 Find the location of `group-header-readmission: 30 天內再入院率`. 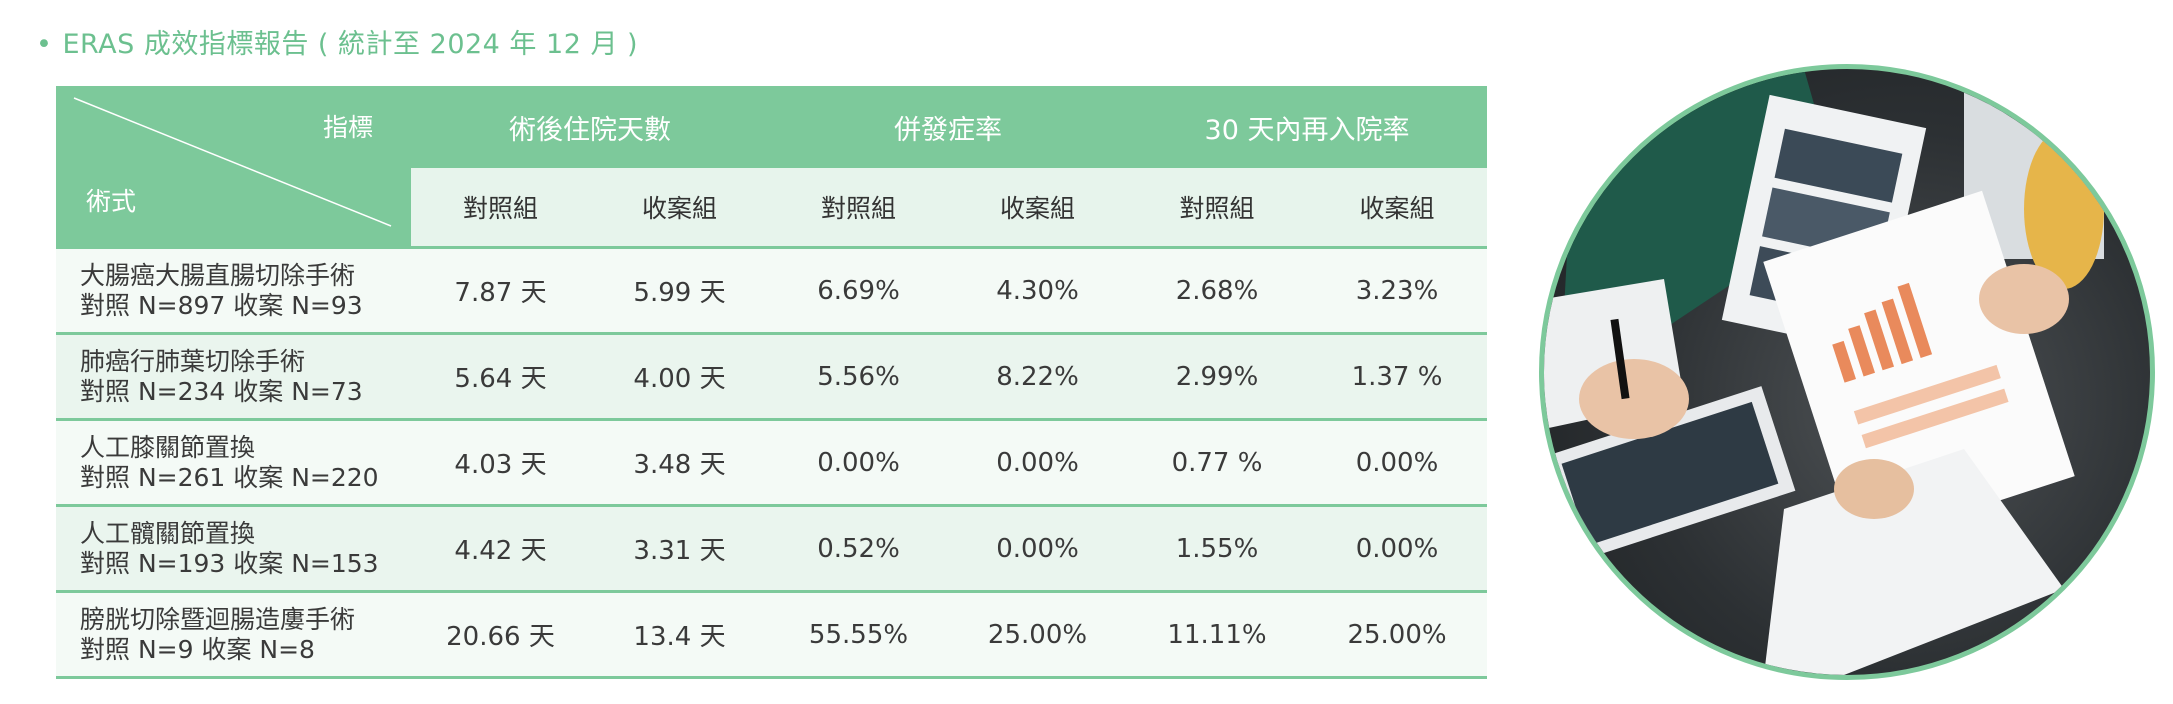

group-header-readmission: 30 天內再入院率 is located at coordinates (1307, 127).